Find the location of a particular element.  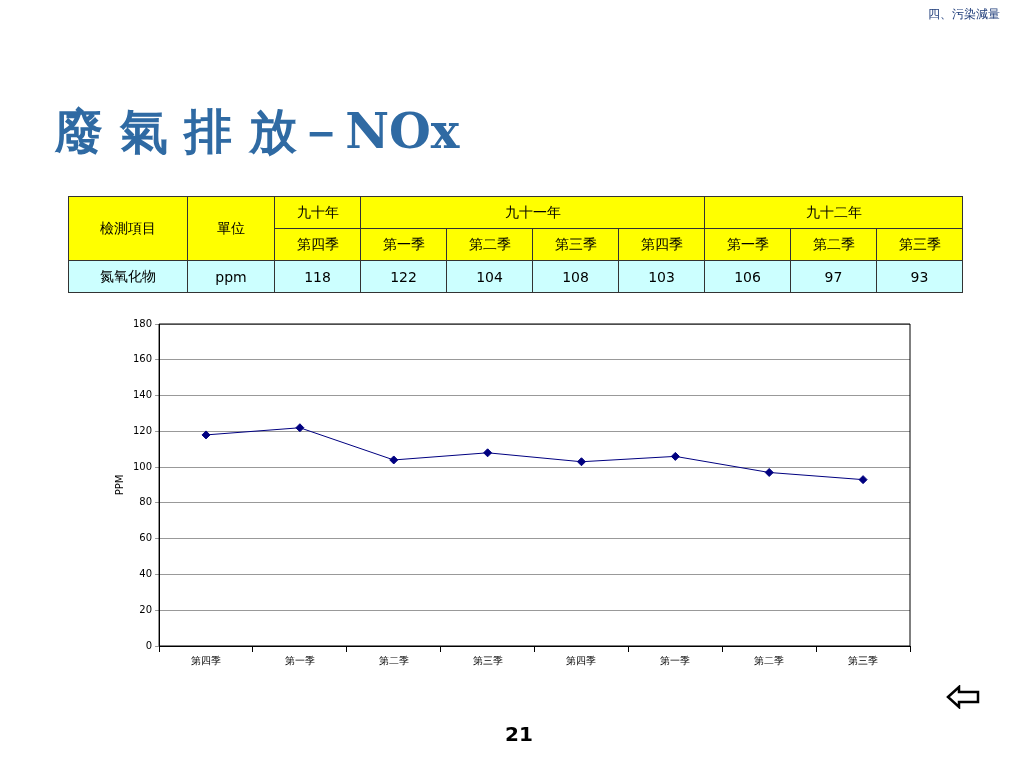

y-axis-title: PPM is located at coordinates (119, 485).